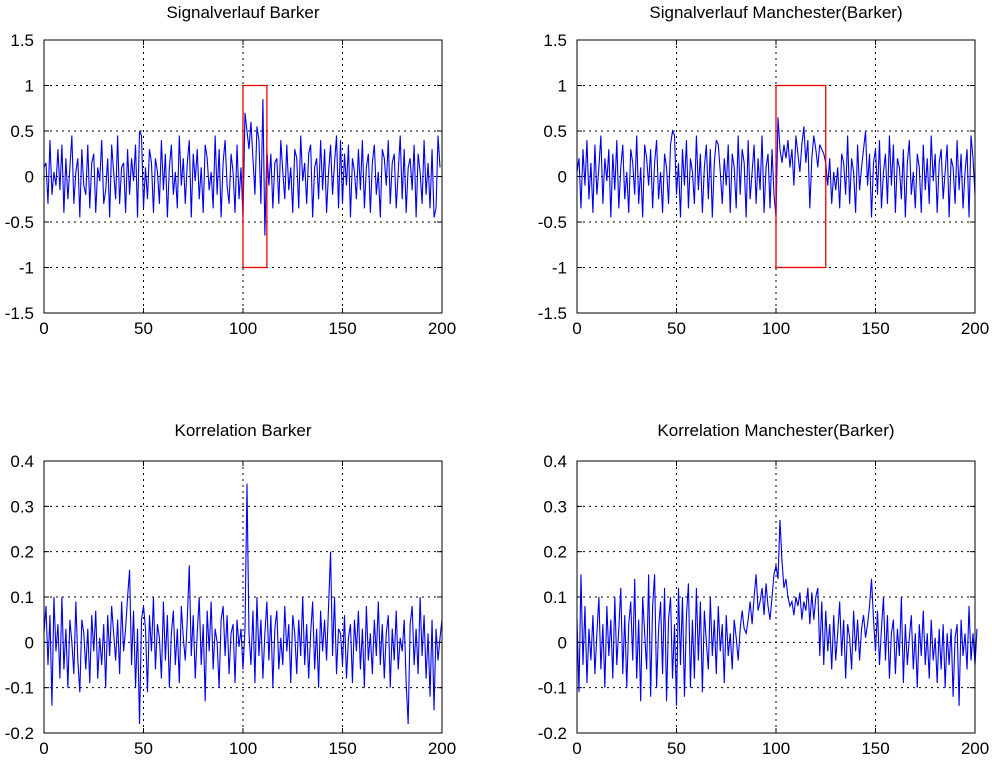 This screenshot has width=992, height=763. I want to click on chart-title: Signalverlauf Barker, so click(242, 12).